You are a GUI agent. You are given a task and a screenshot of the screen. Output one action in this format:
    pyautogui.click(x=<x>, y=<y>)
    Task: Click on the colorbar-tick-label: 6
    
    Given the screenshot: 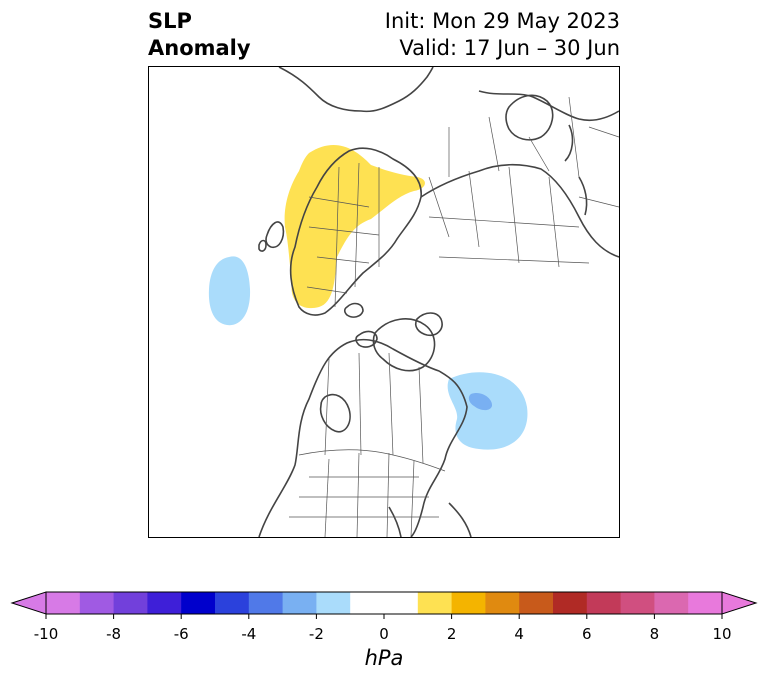 What is the action you would take?
    pyautogui.click(x=587, y=634)
    